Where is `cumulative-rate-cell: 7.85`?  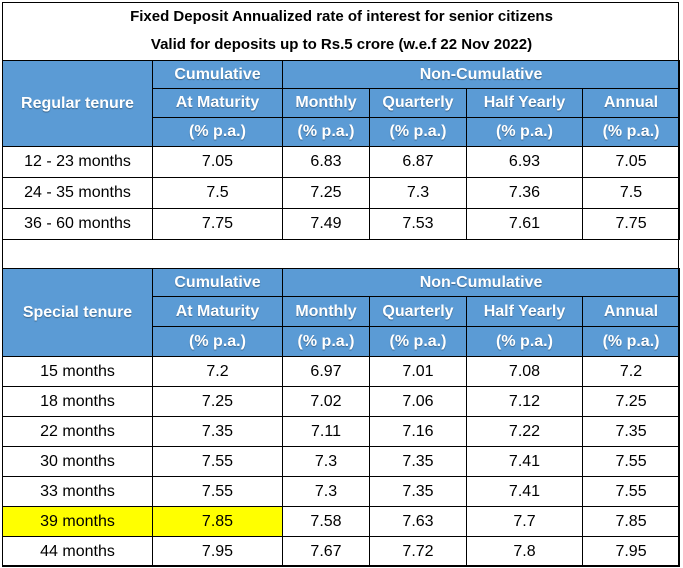
cumulative-rate-cell: 7.85 is located at coordinates (217, 521).